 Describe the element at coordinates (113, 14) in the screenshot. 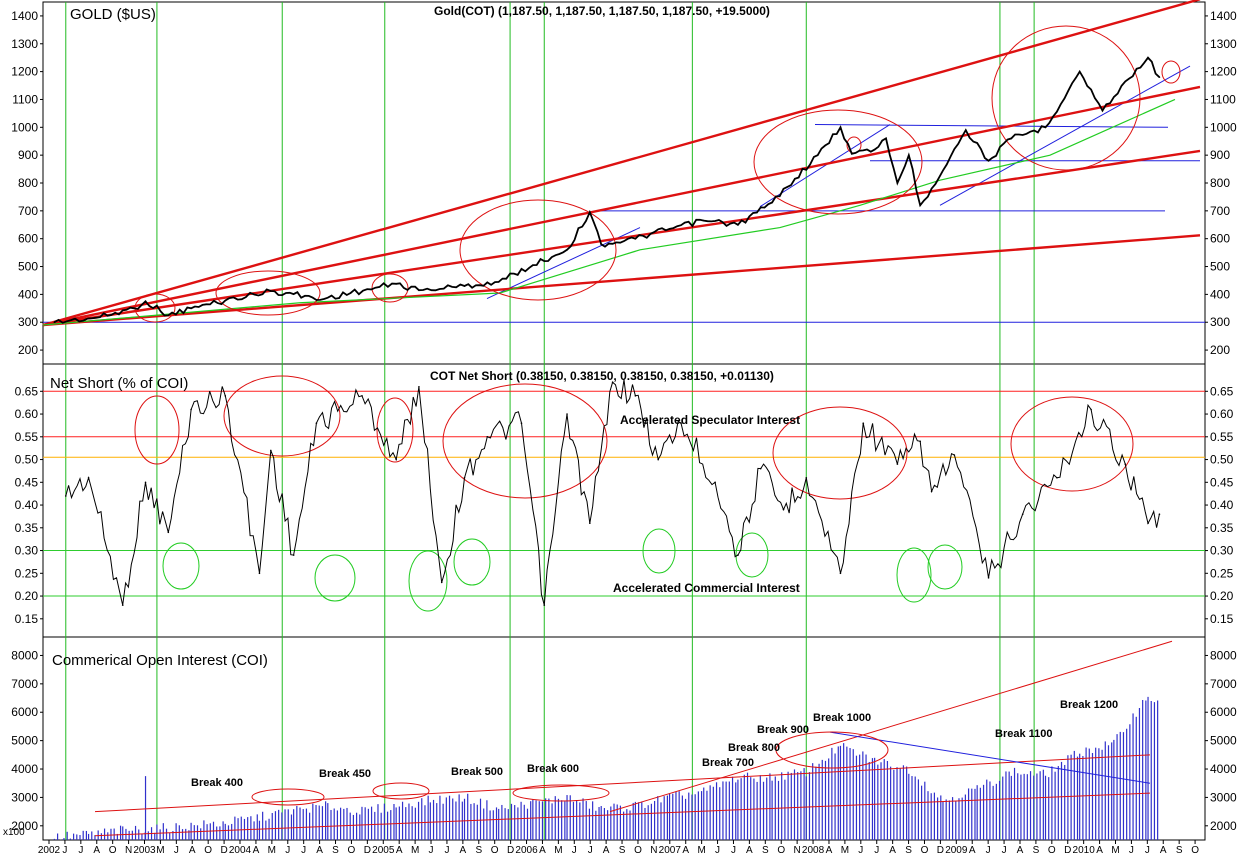

I see `gold-panel-title: GOLD ($US)` at that location.